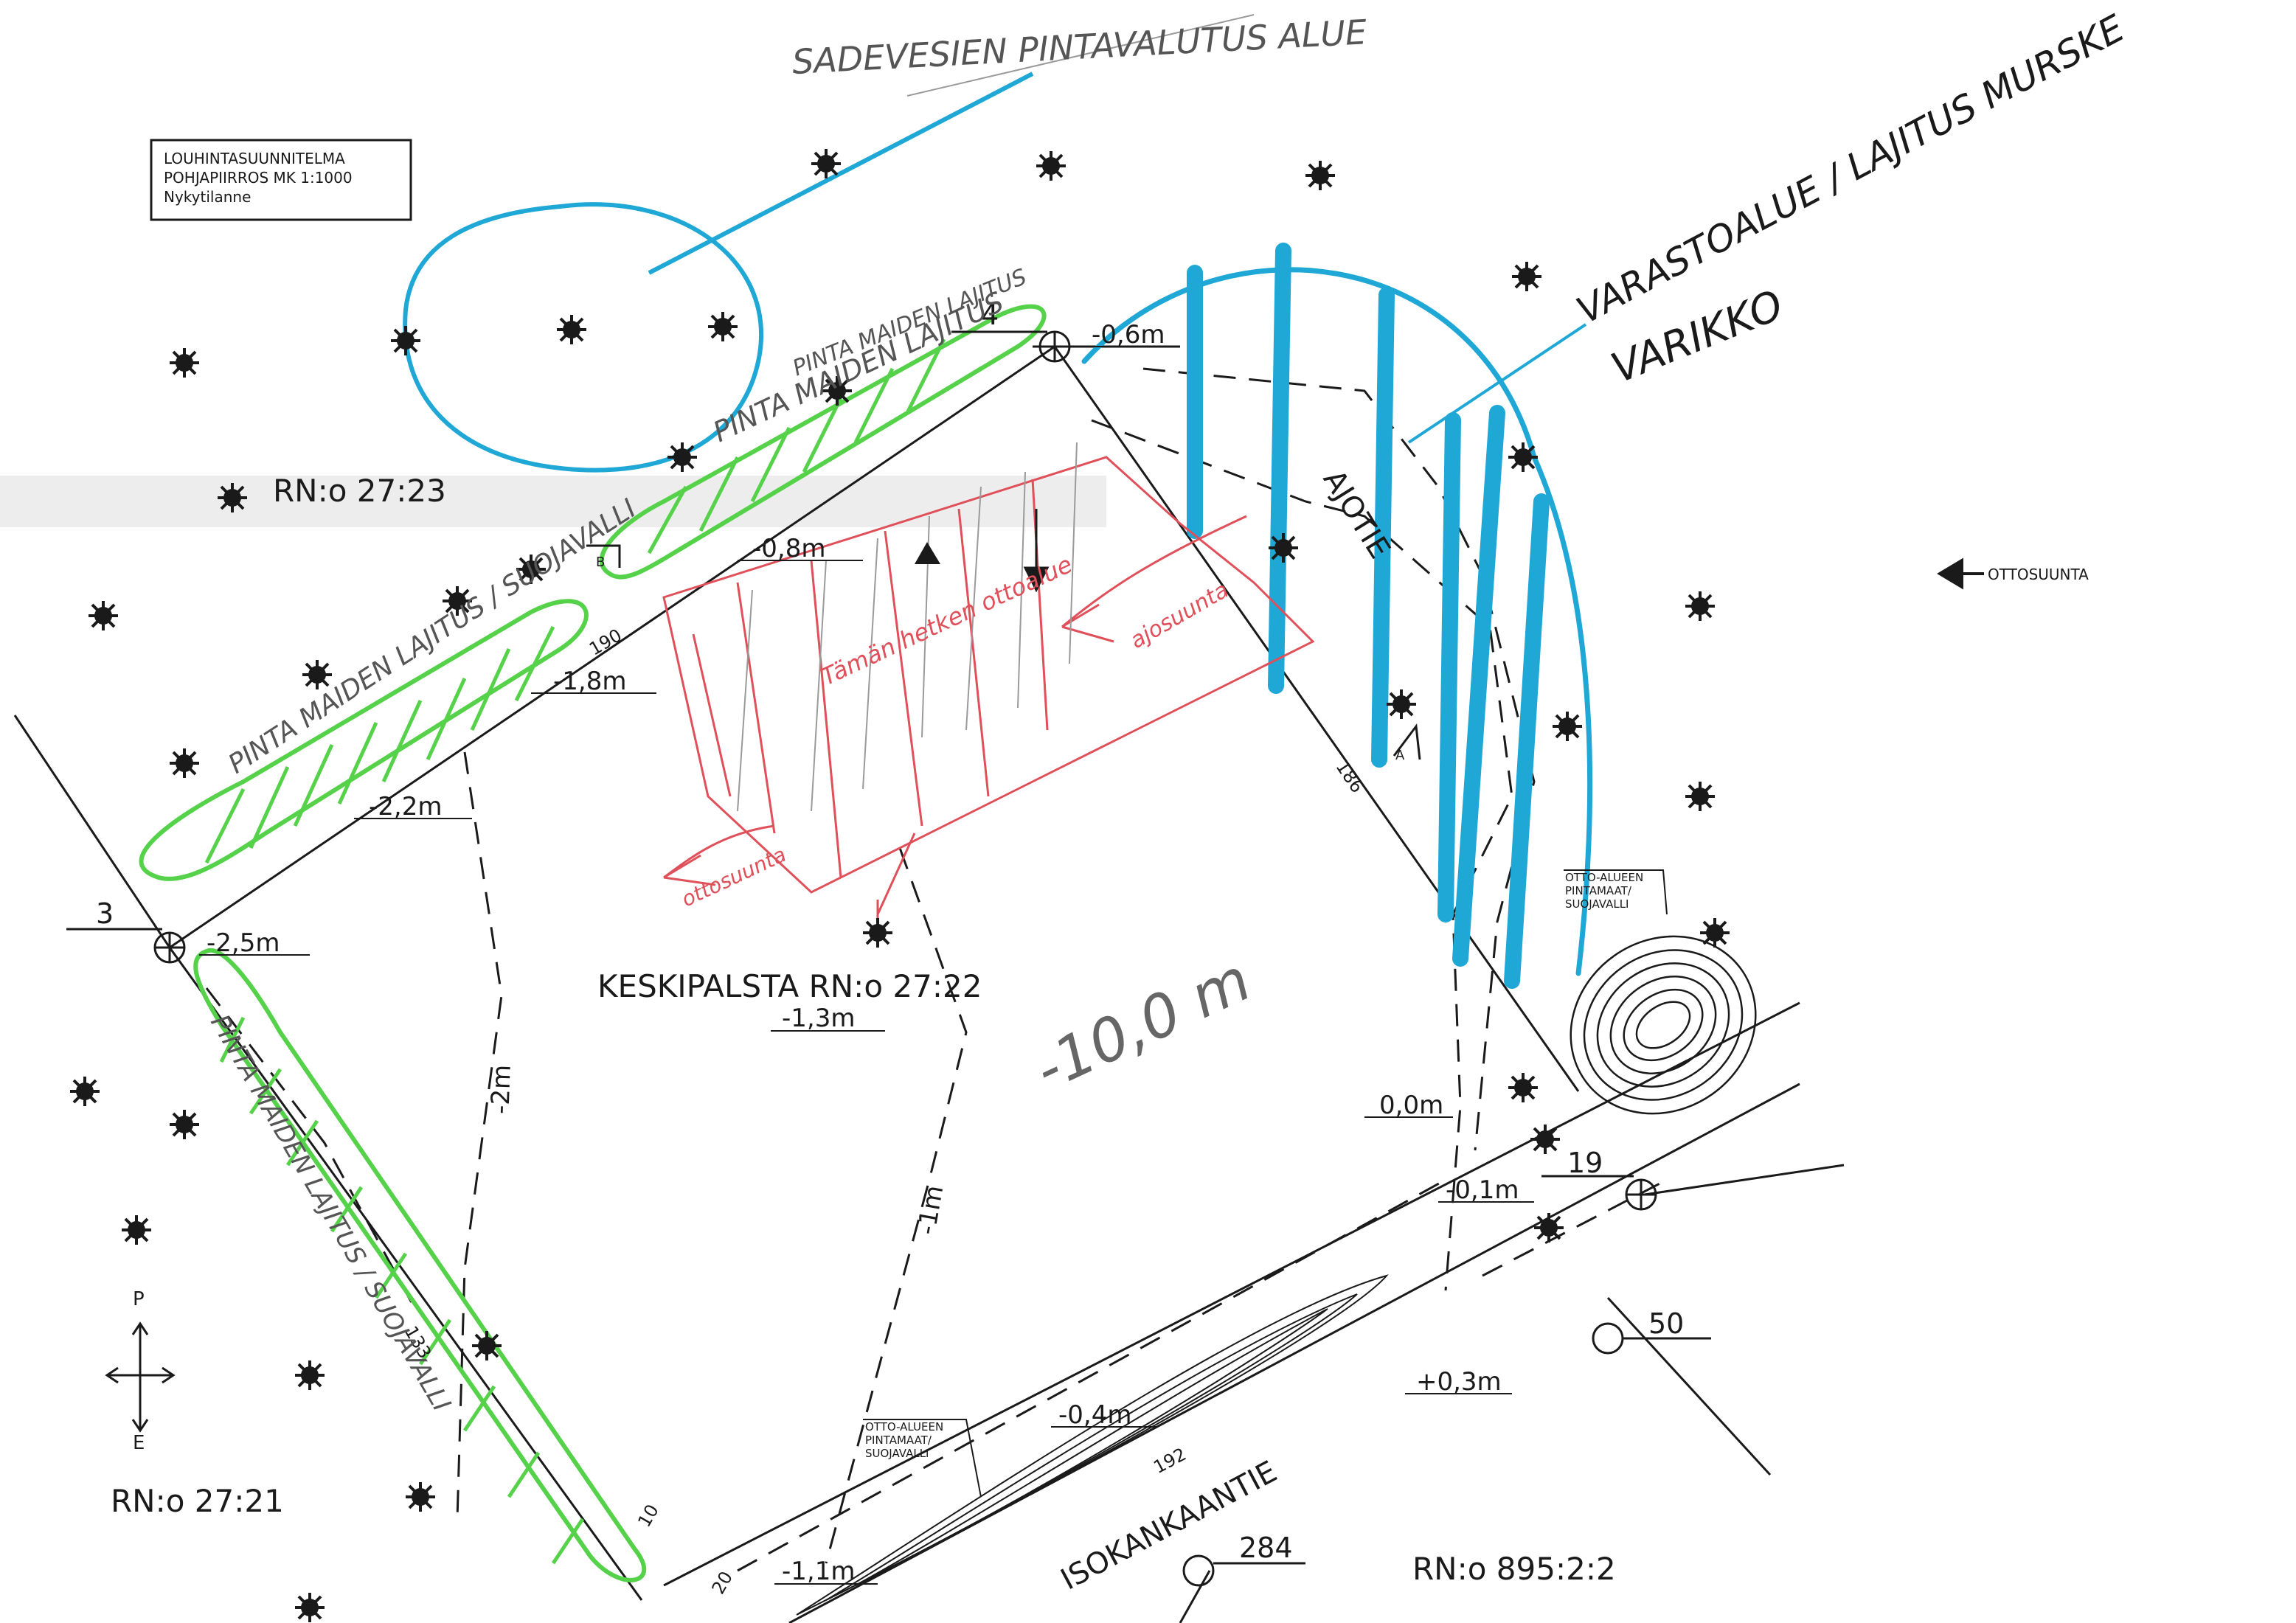 The image size is (2296, 1623). What do you see at coordinates (605, 642) in the screenshot?
I see `dim-190: 190` at bounding box center [605, 642].